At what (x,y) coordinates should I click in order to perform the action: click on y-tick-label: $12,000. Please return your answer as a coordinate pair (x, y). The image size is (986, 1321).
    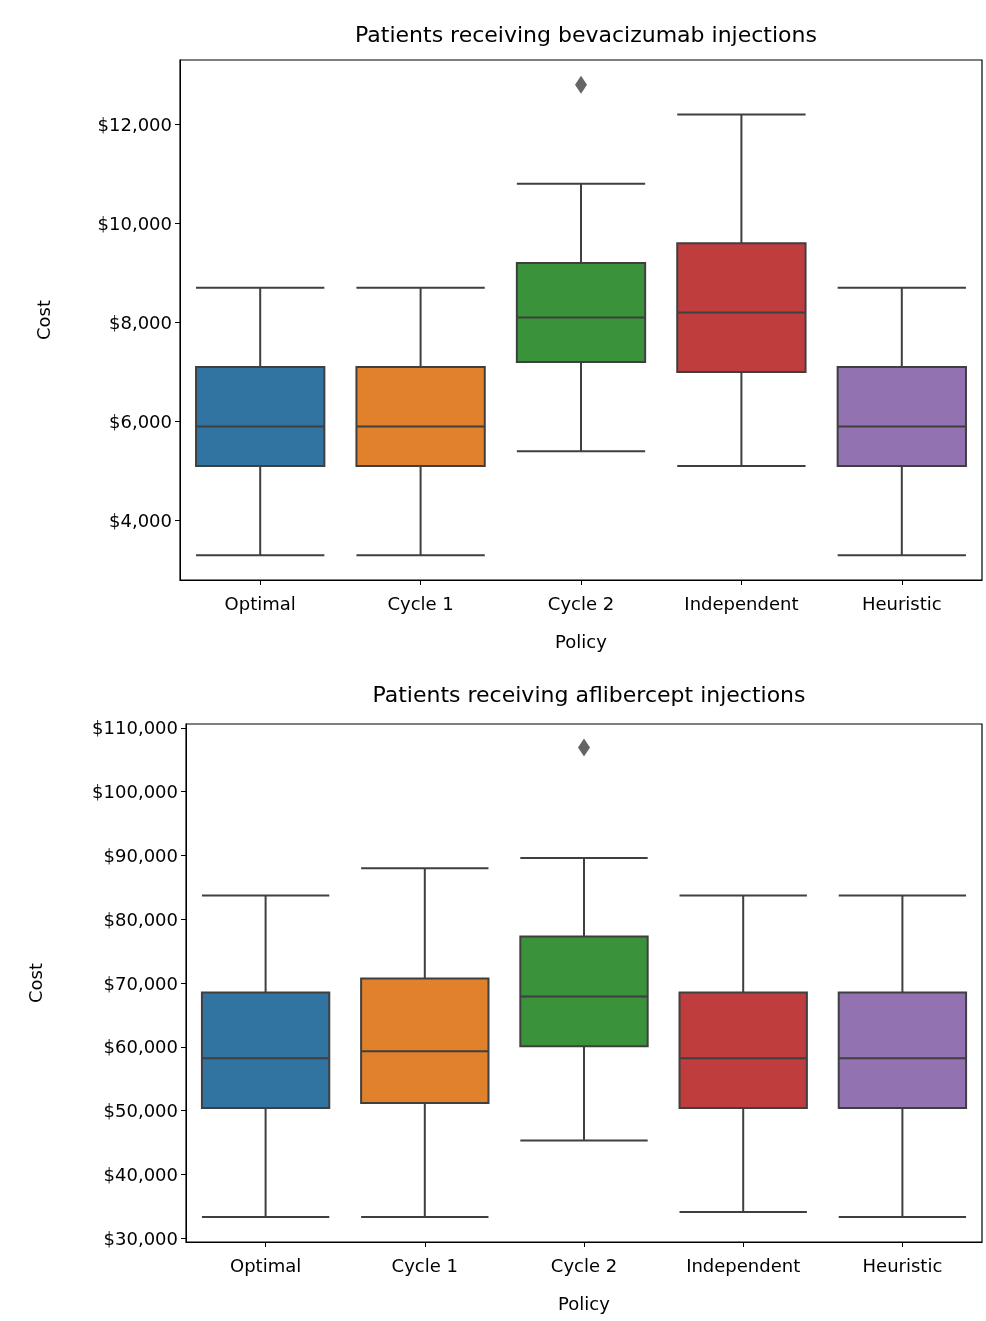
    Looking at the image, I should click on (134, 124).